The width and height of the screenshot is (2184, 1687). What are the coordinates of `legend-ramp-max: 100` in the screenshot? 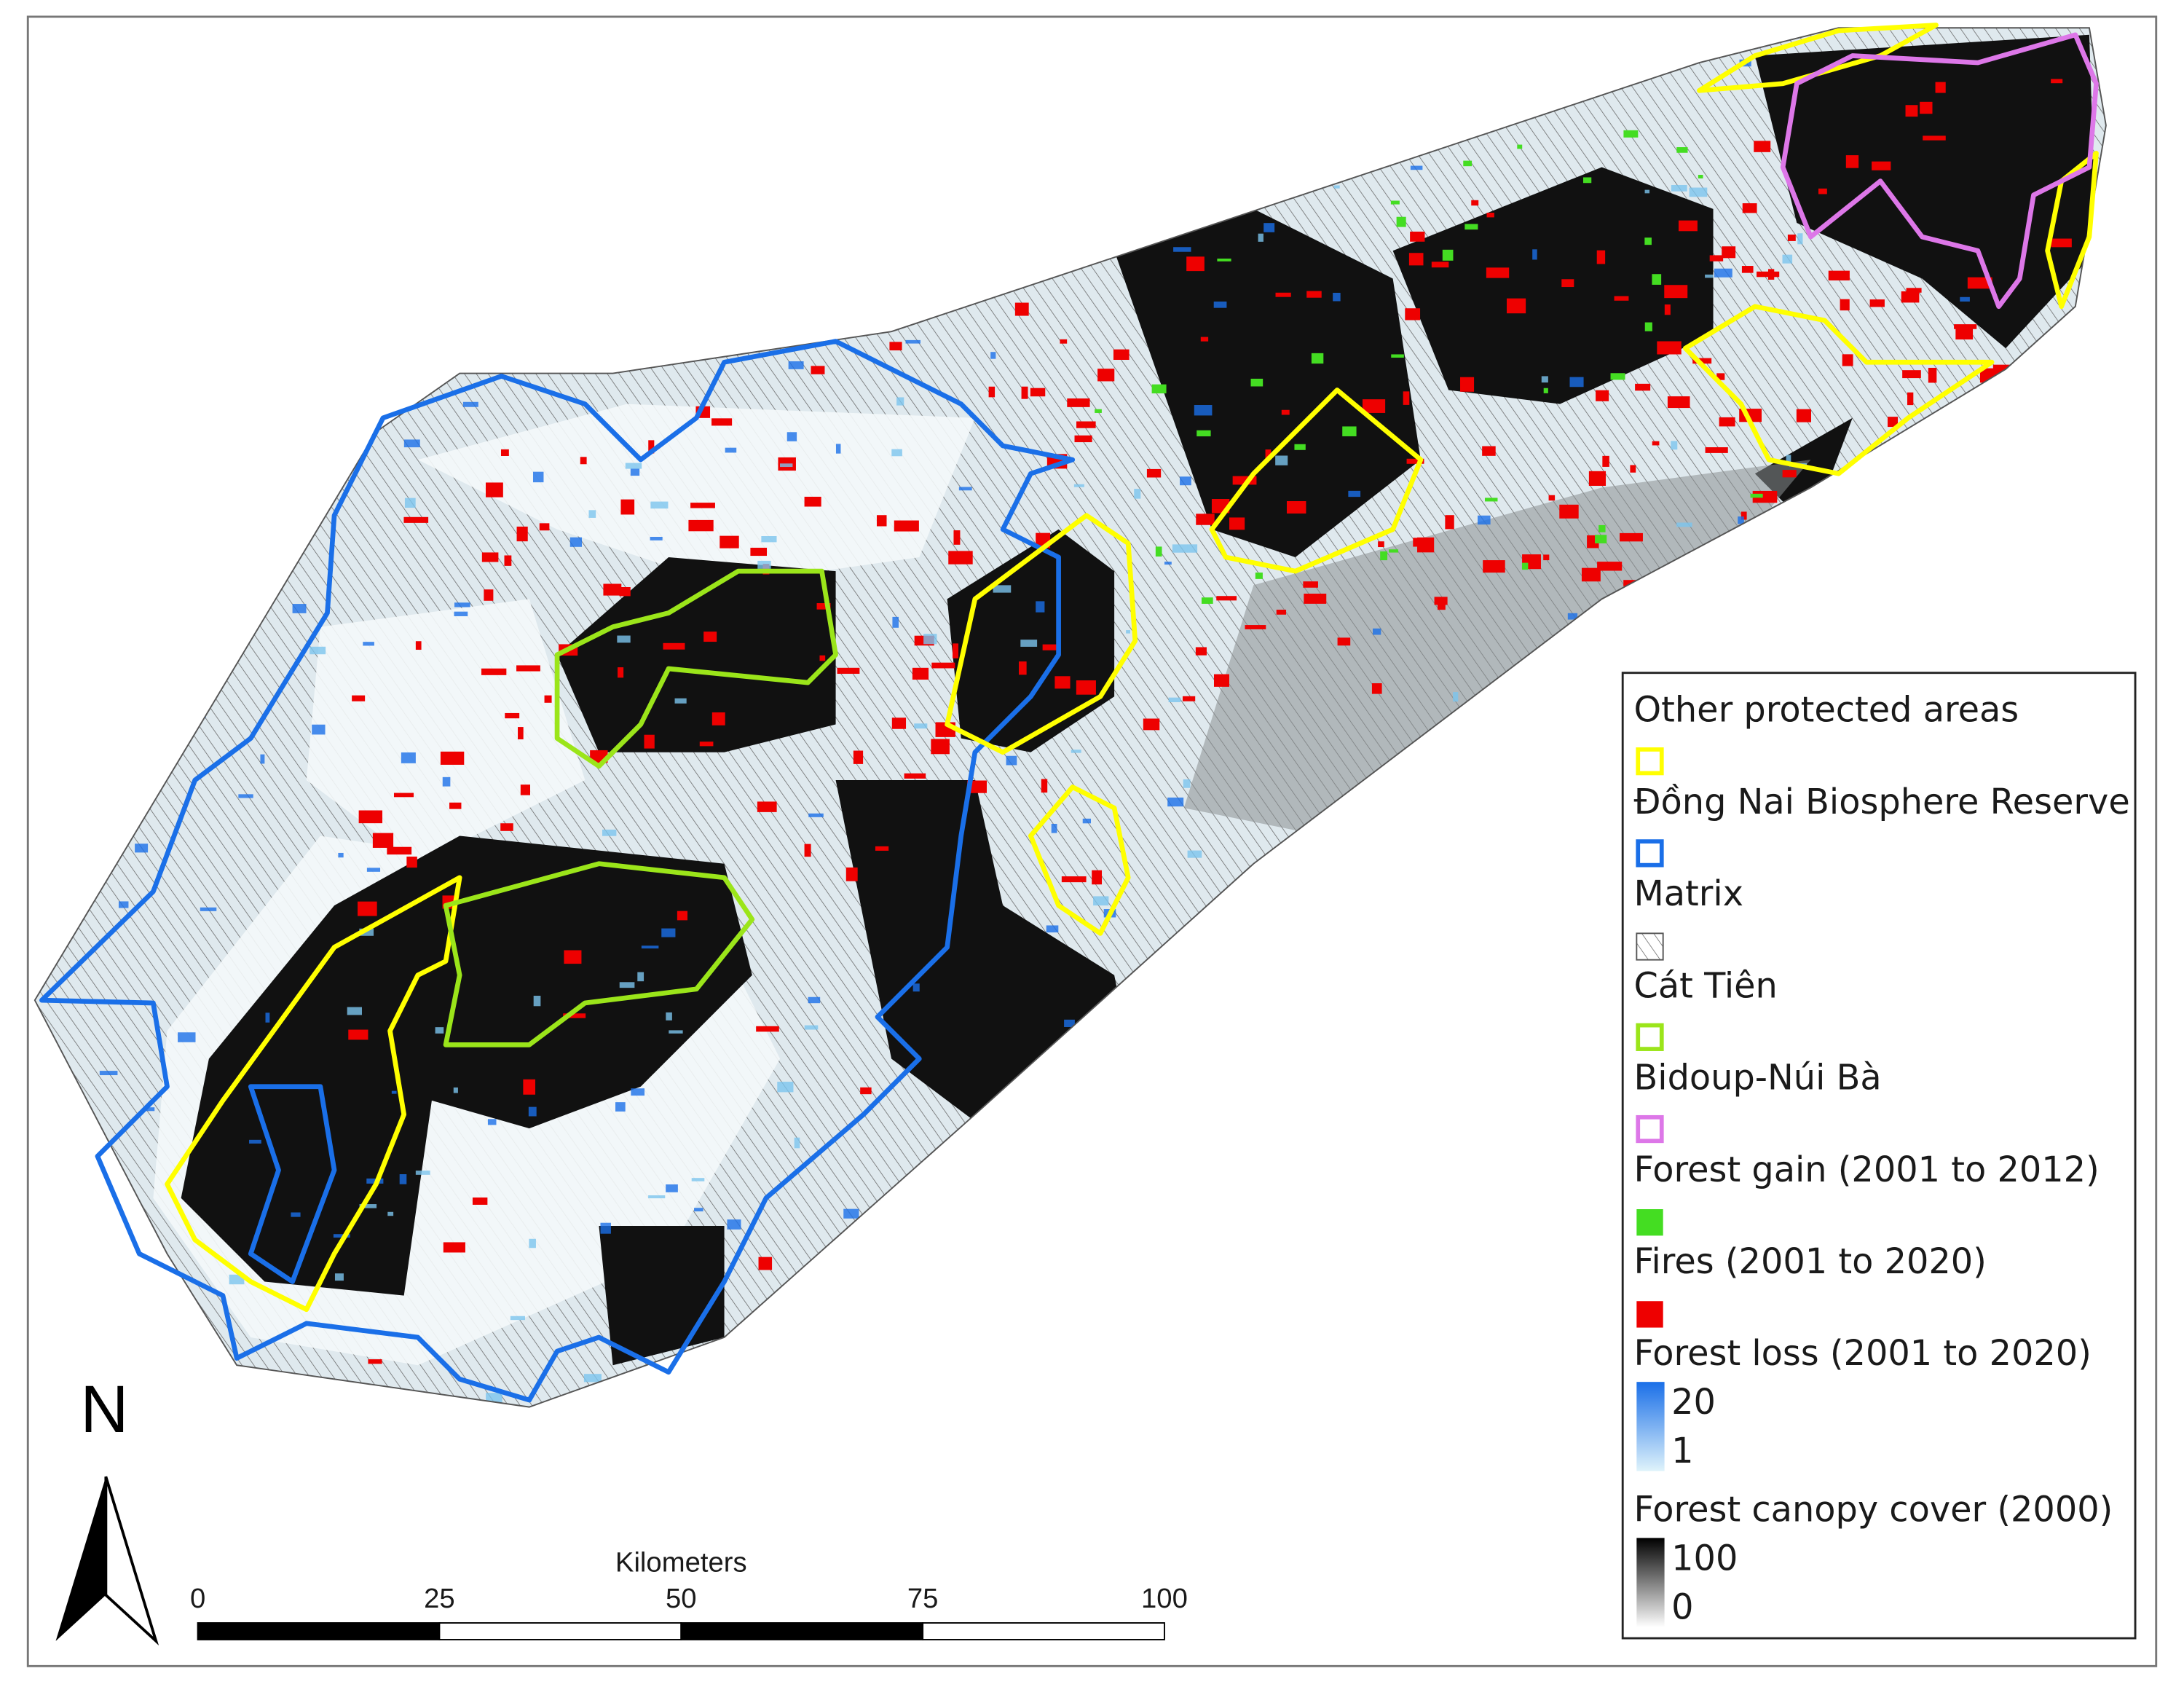 It's located at (1704, 1558).